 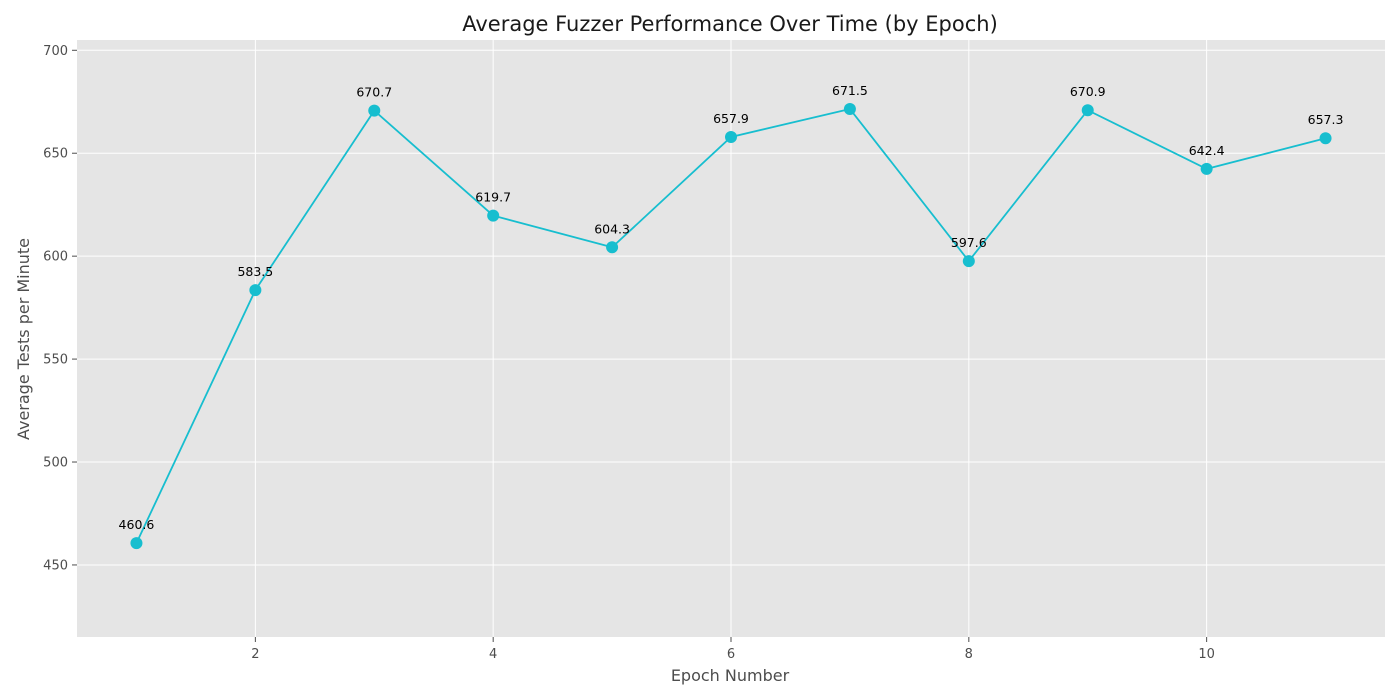 I want to click on x-tick-label: 6, so click(x=731, y=654).